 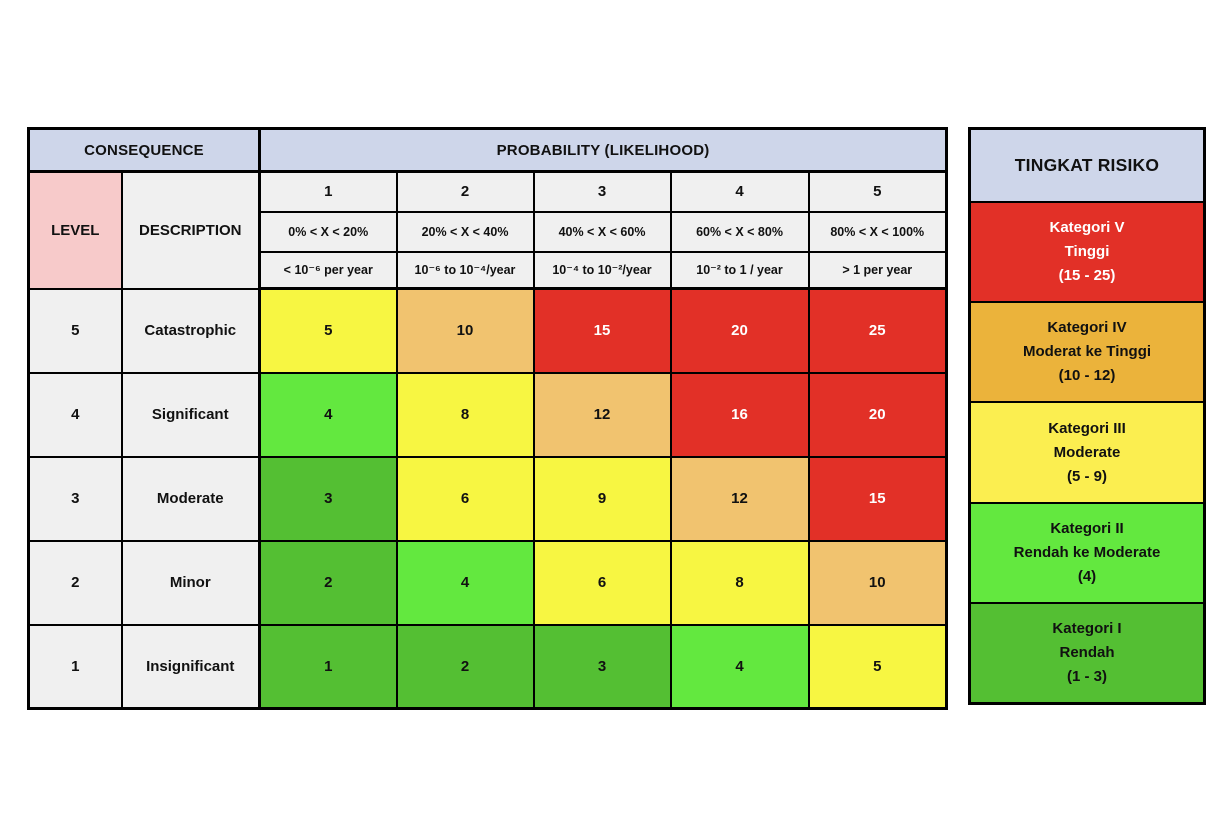 I want to click on probability-level-2: 2, so click(x=465, y=191).